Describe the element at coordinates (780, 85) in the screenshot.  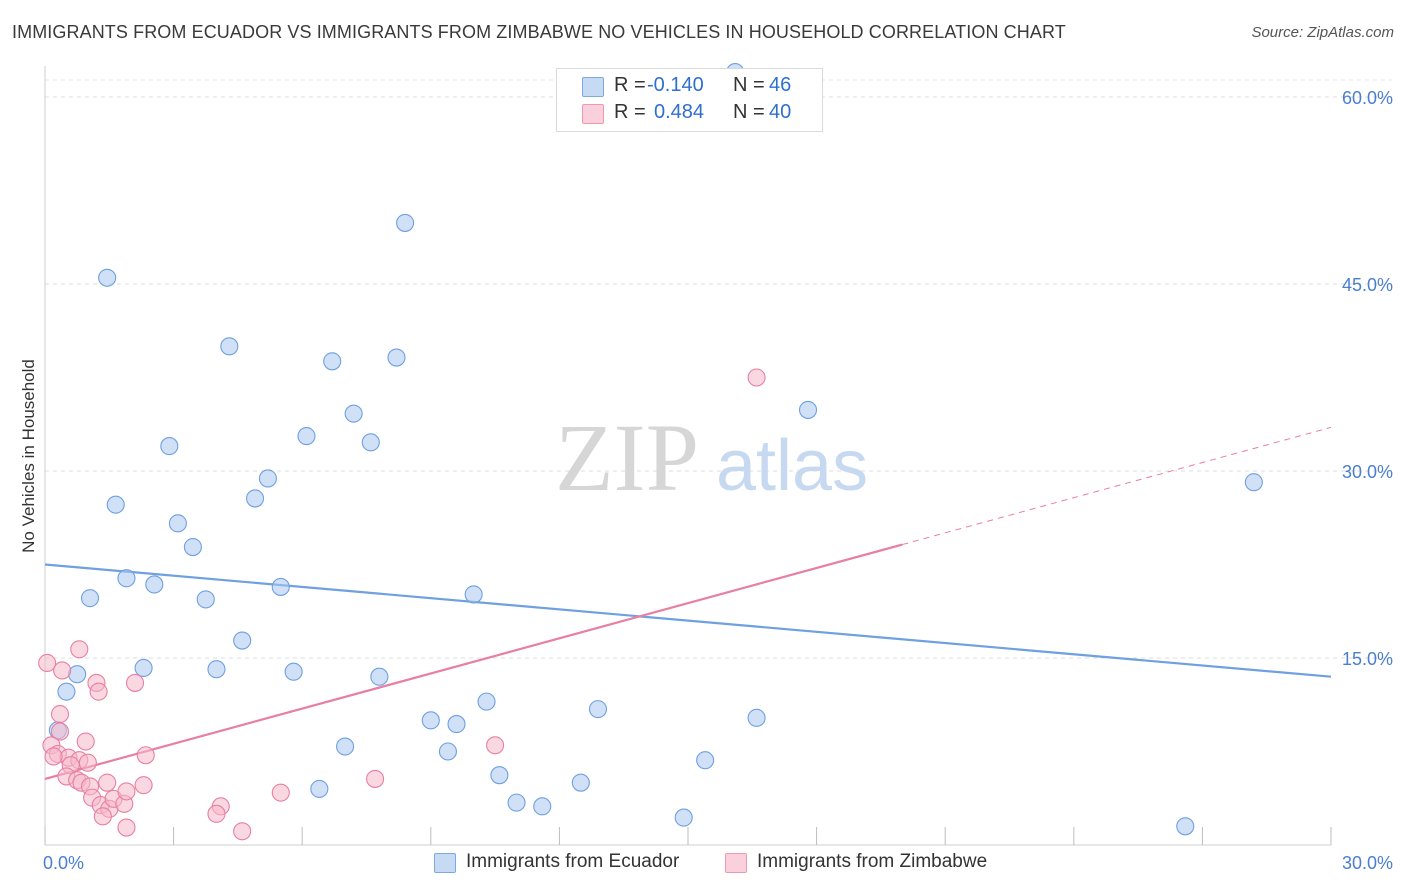
I see `legend-n-value: 46` at that location.